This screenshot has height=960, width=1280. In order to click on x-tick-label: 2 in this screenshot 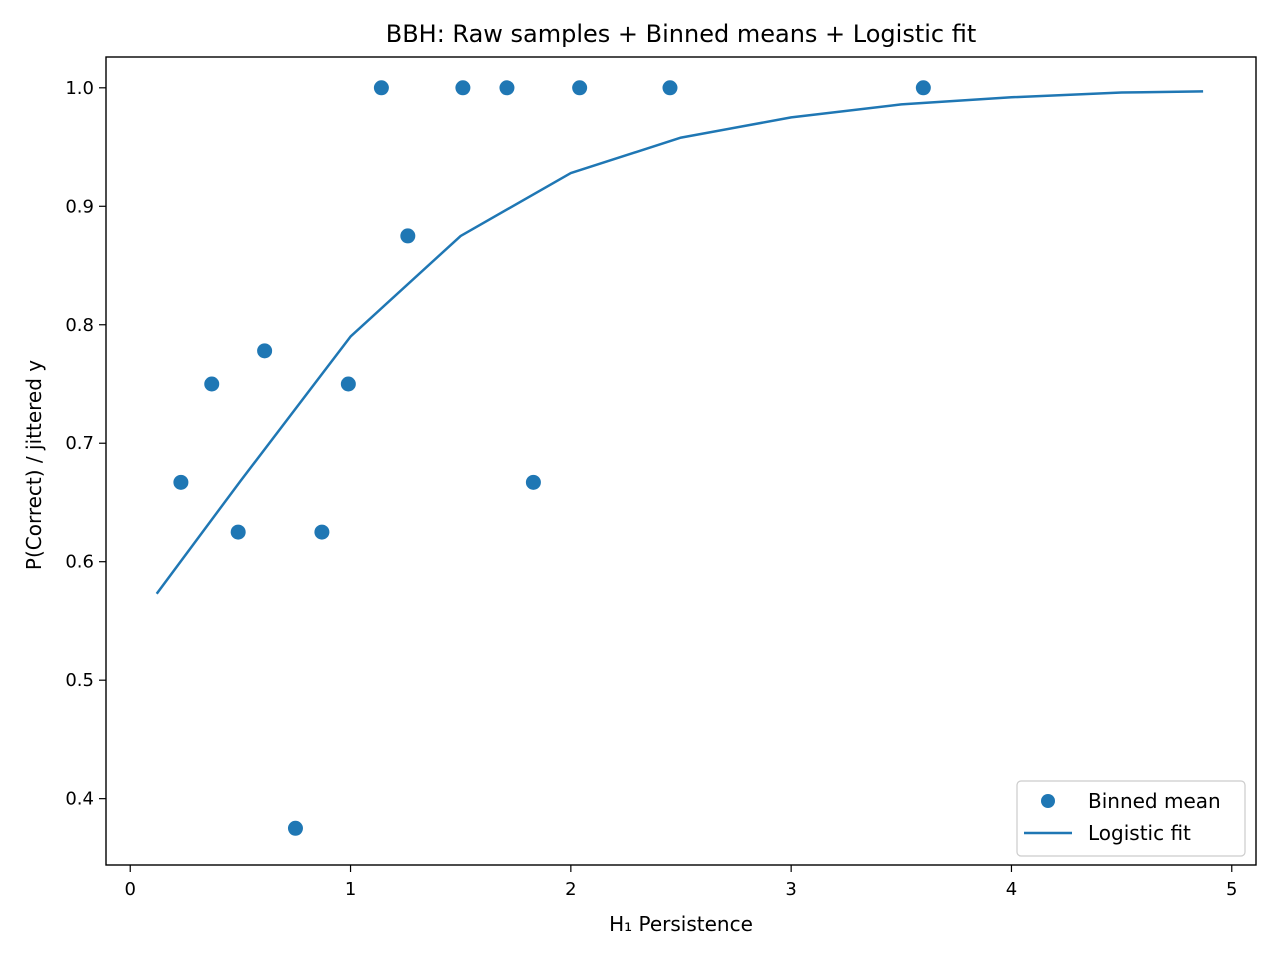, I will do `click(570, 889)`.